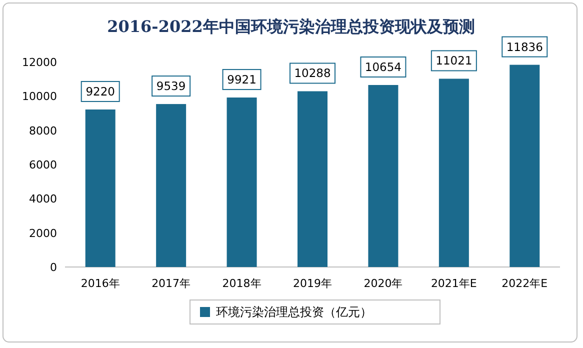 Image resolution: width=583 pixels, height=348 pixels. Describe the element at coordinates (43, 131) in the screenshot. I see `y-tick-label: 8000` at that location.